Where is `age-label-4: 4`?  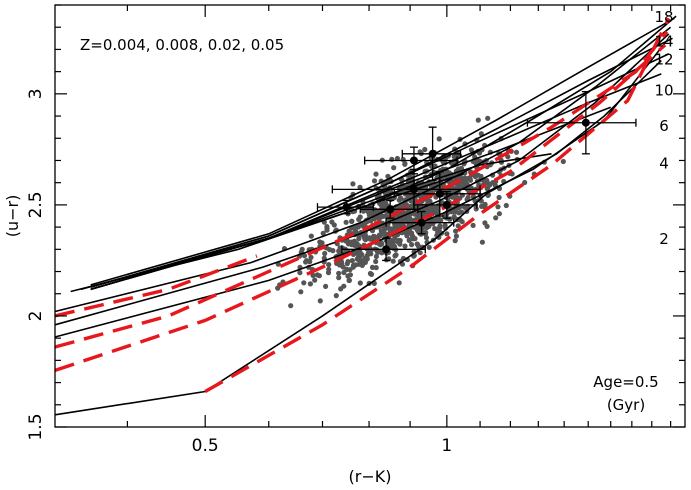 age-label-4: 4 is located at coordinates (664, 164).